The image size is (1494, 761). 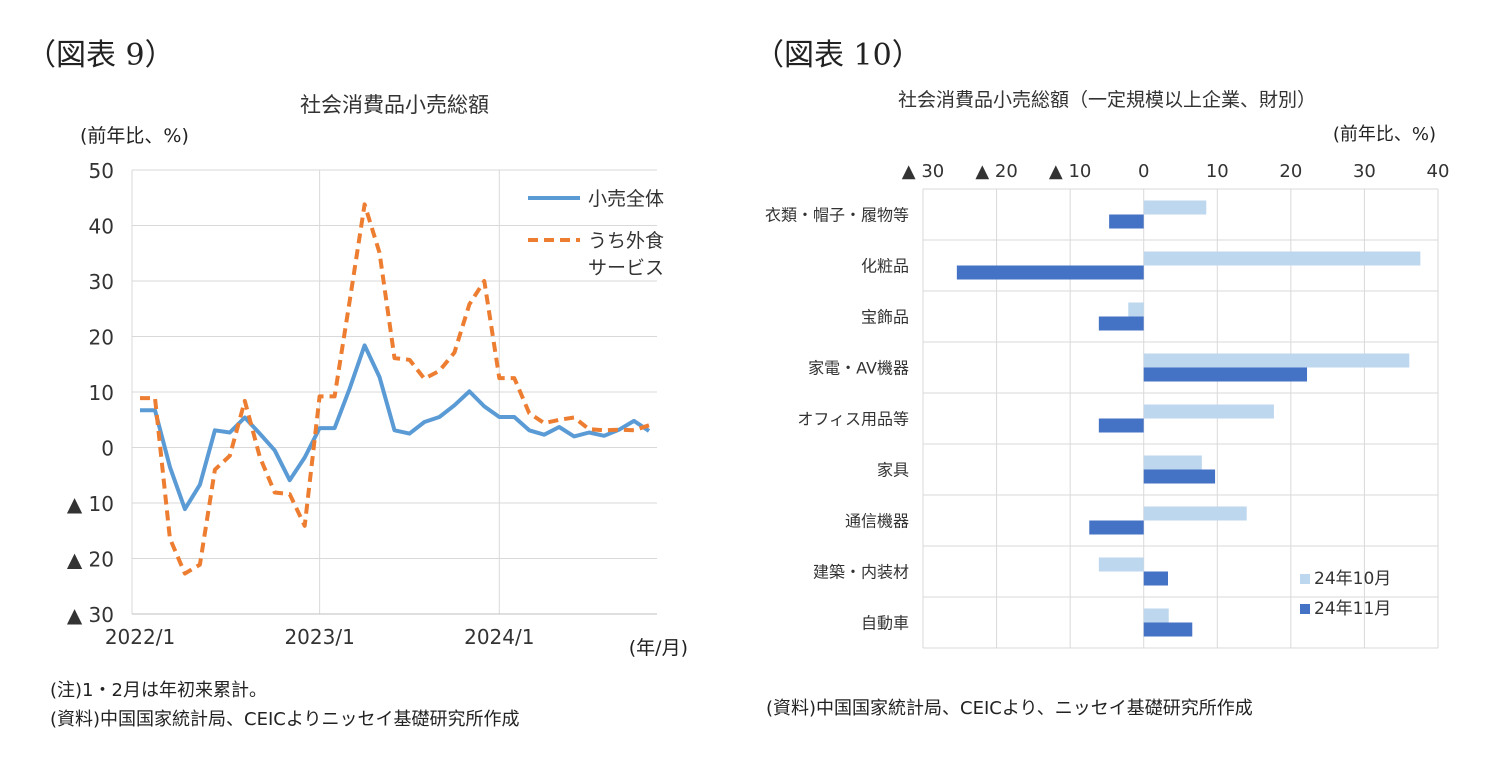 What do you see at coordinates (923, 171) in the screenshot?
I see `x-tick-label: ▲ 30` at bounding box center [923, 171].